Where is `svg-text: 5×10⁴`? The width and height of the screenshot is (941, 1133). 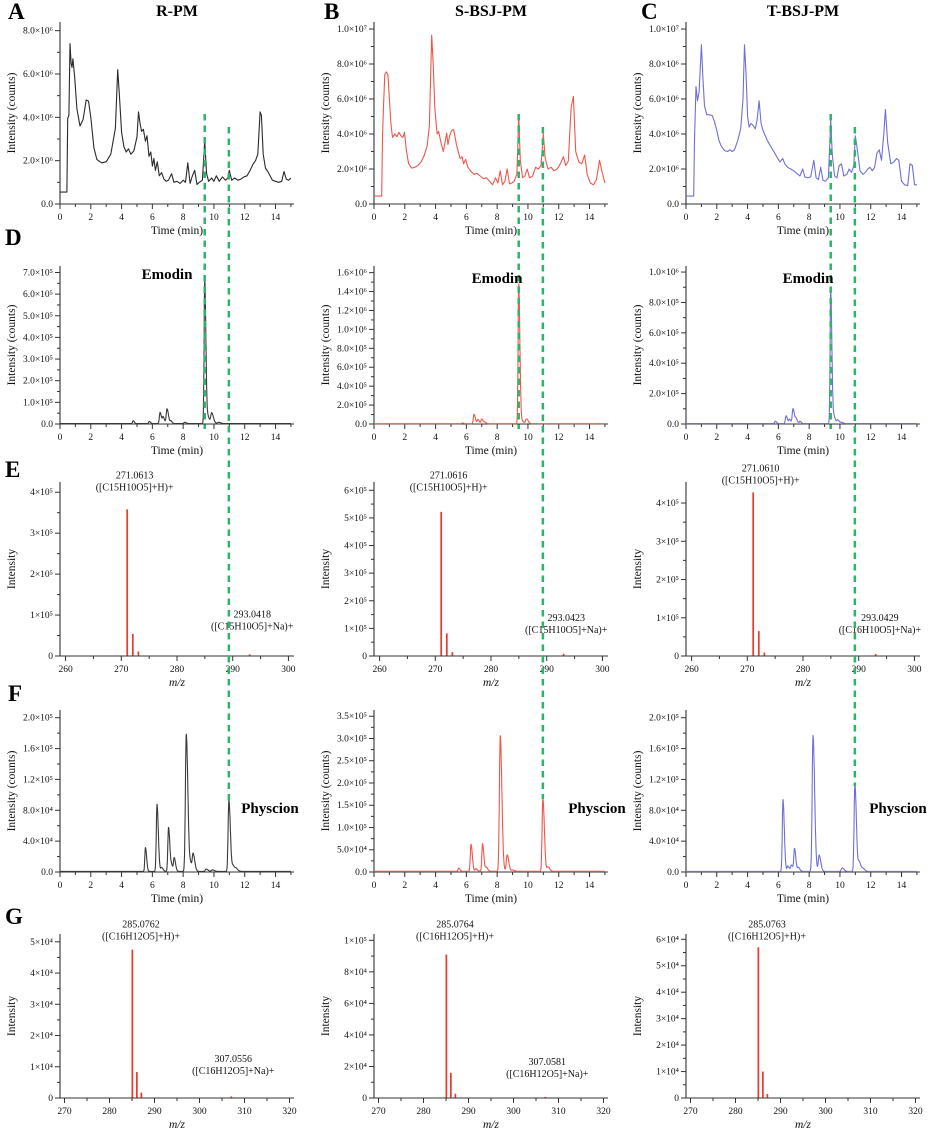
svg-text: 5×10⁴ is located at coordinates (42, 943).